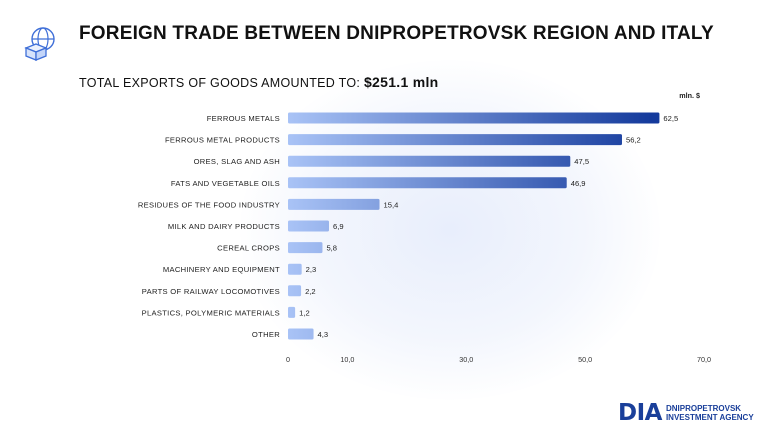  I want to click on value-label: 2,3, so click(311, 269).